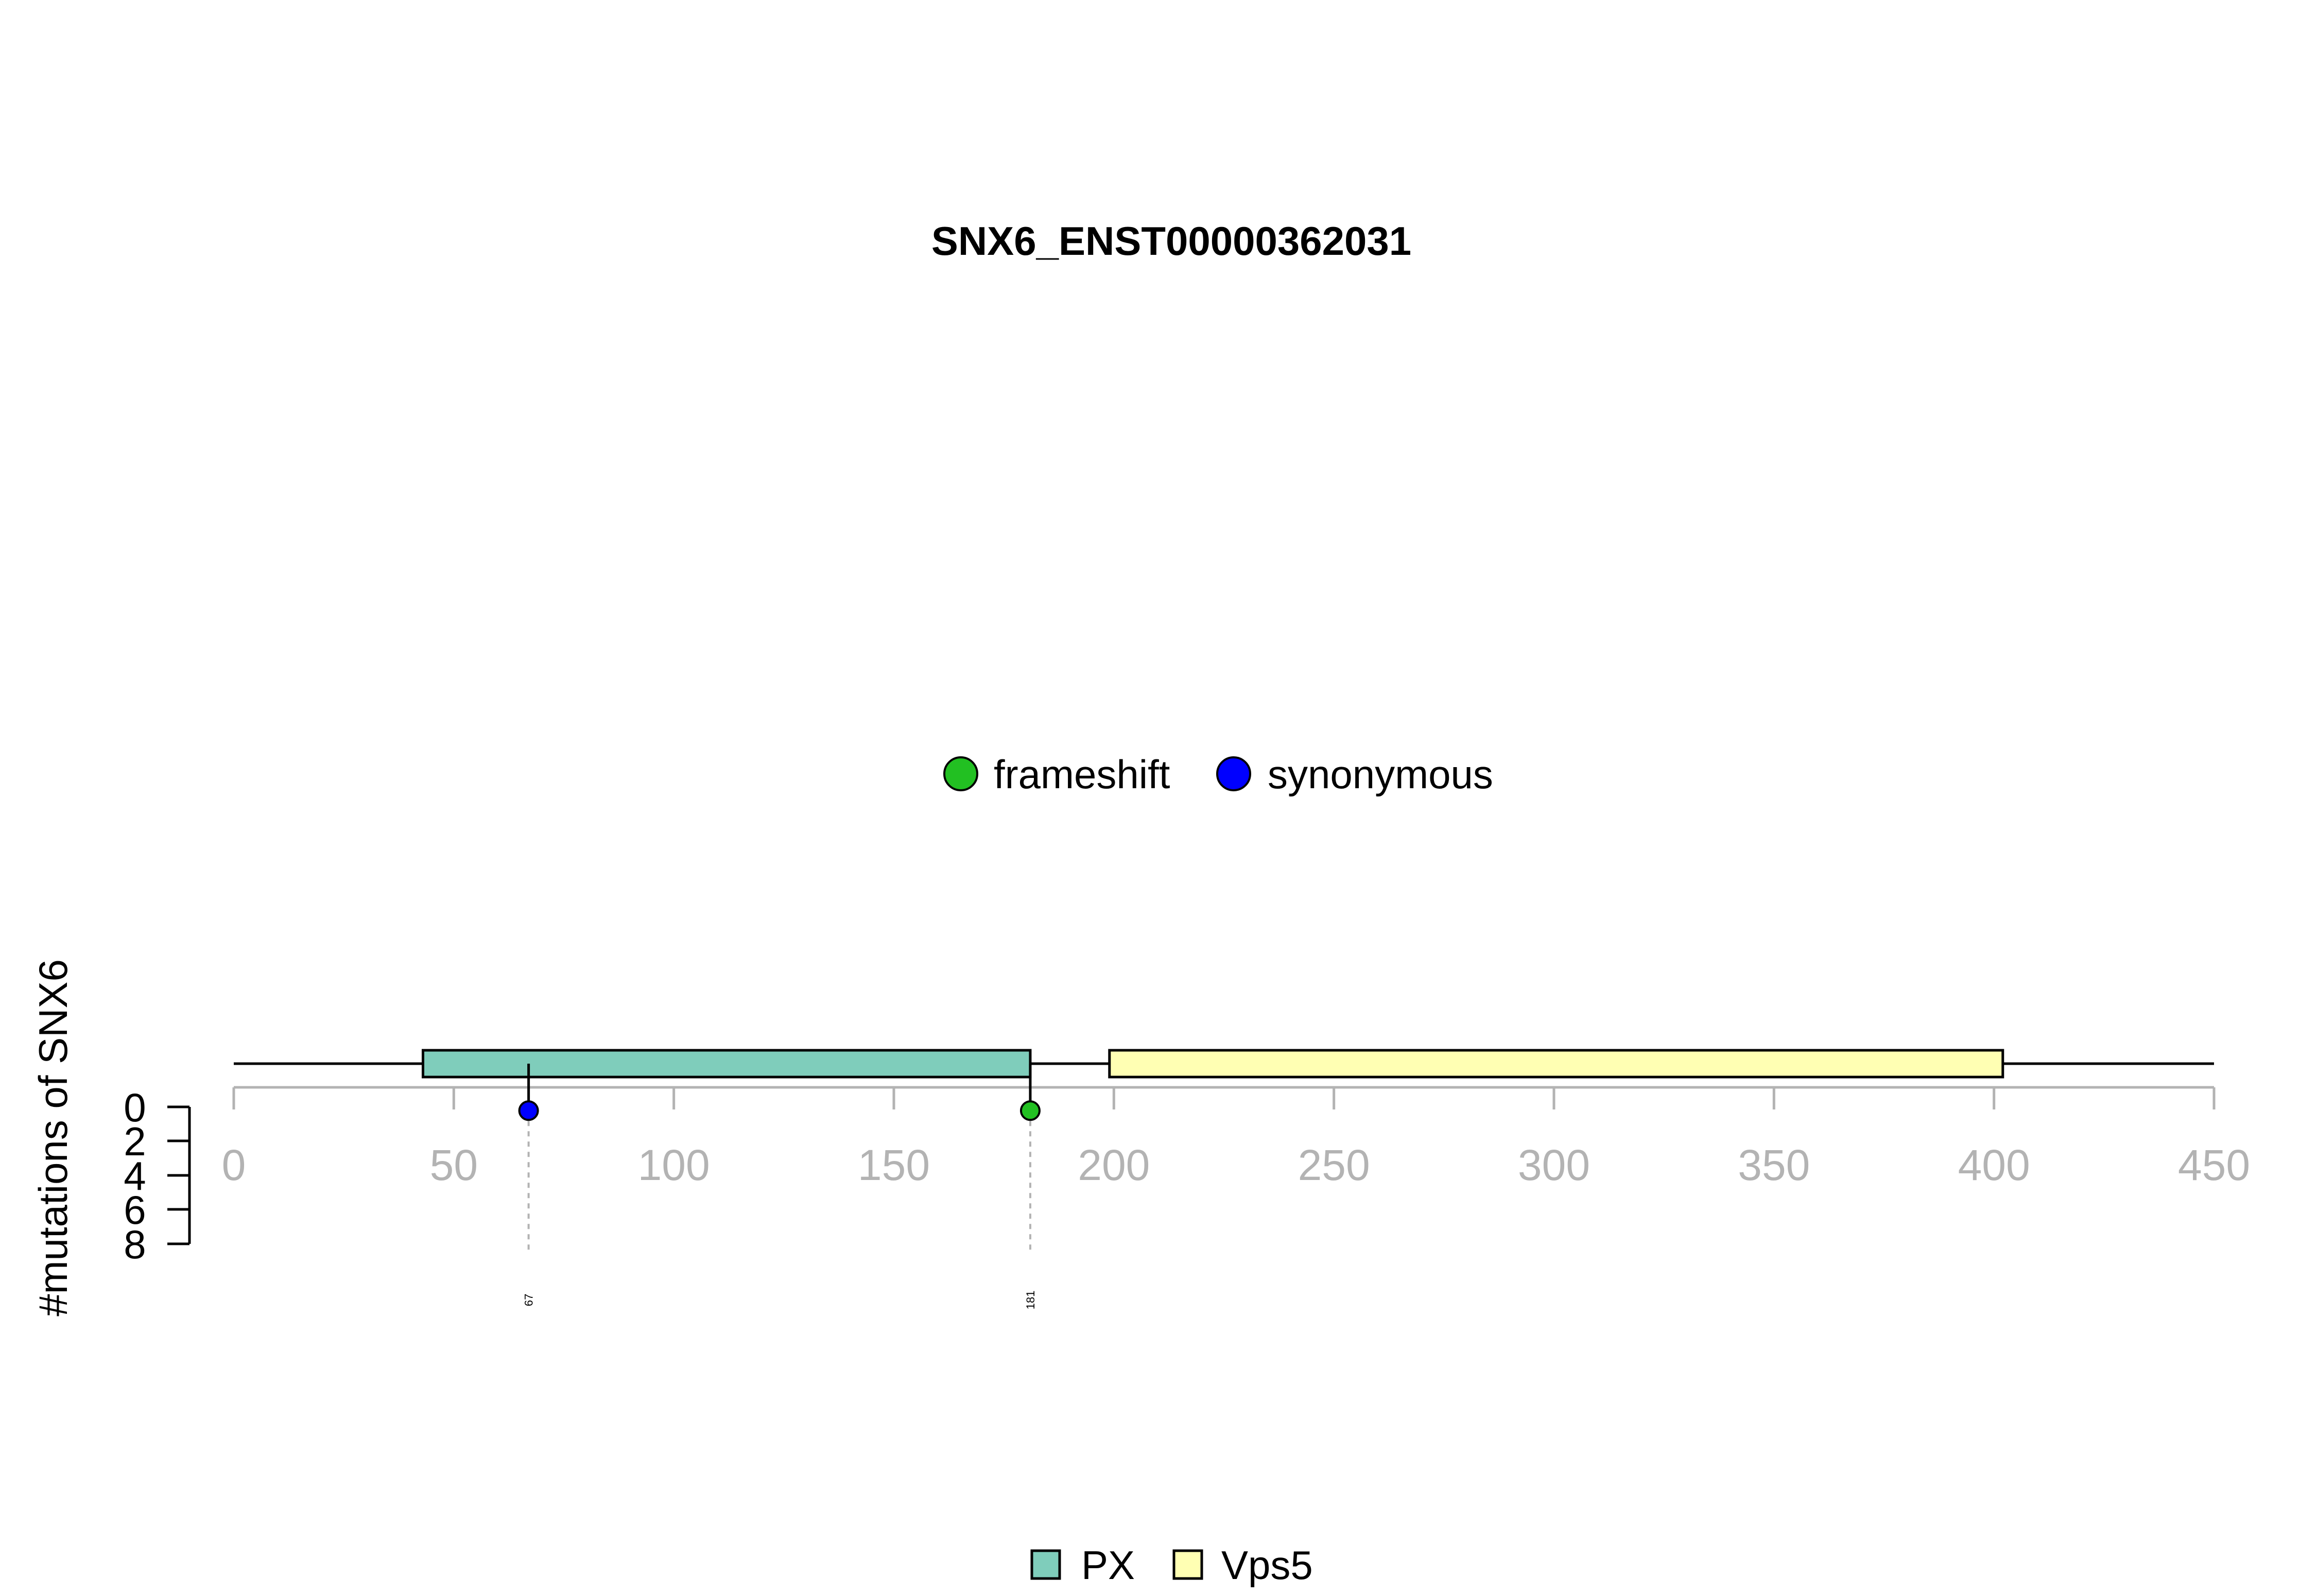  What do you see at coordinates (1774, 1165) in the screenshot?
I see `x-tick-label: 350` at bounding box center [1774, 1165].